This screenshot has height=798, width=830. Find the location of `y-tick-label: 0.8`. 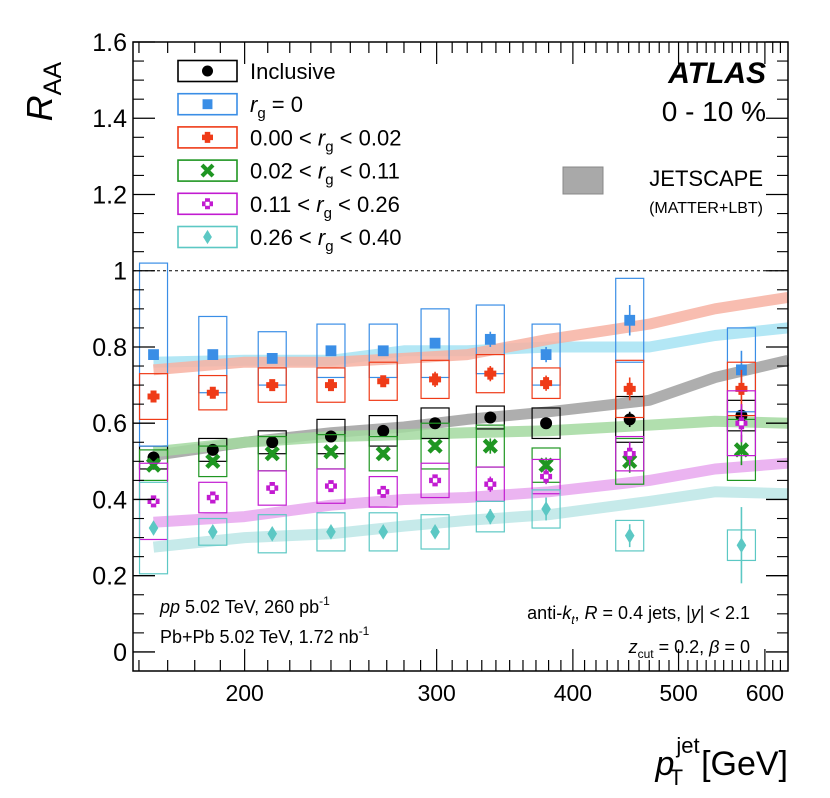

y-tick-label: 0.8 is located at coordinates (109, 348).